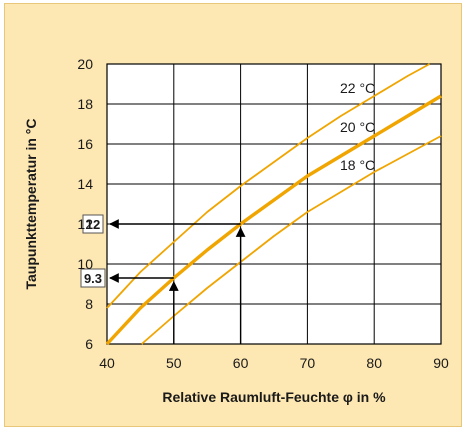  I want to click on annotation-value: 12, so click(93, 224).